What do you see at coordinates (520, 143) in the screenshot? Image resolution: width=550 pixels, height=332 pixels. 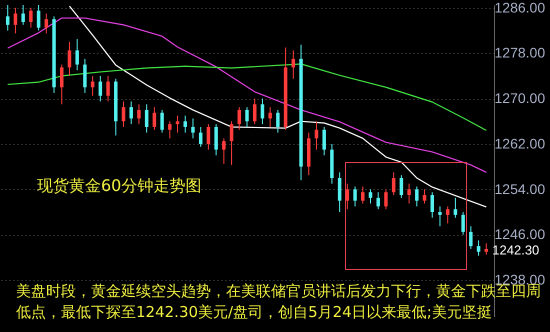 I see `y-tick-label: 1262.00` at bounding box center [520, 143].